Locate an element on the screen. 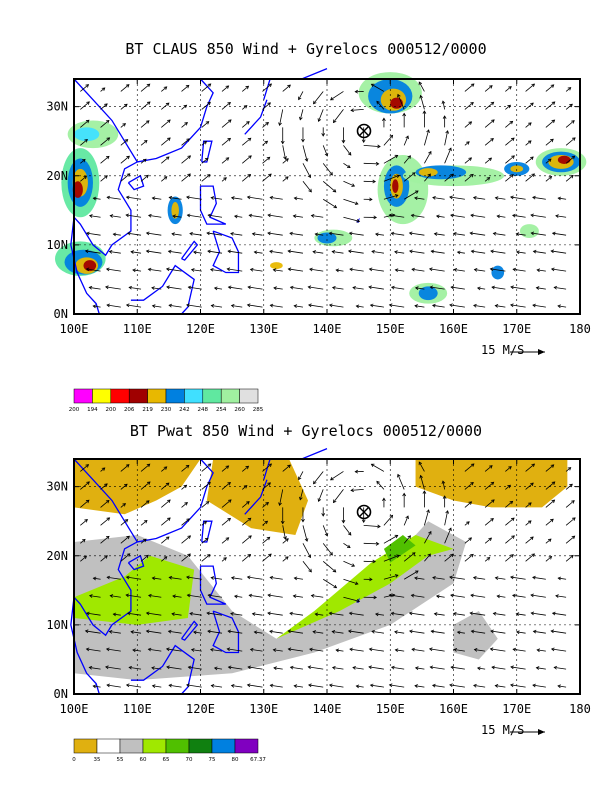  panel2-ref-vector-label: 15 M/S is located at coordinates (503, 730).